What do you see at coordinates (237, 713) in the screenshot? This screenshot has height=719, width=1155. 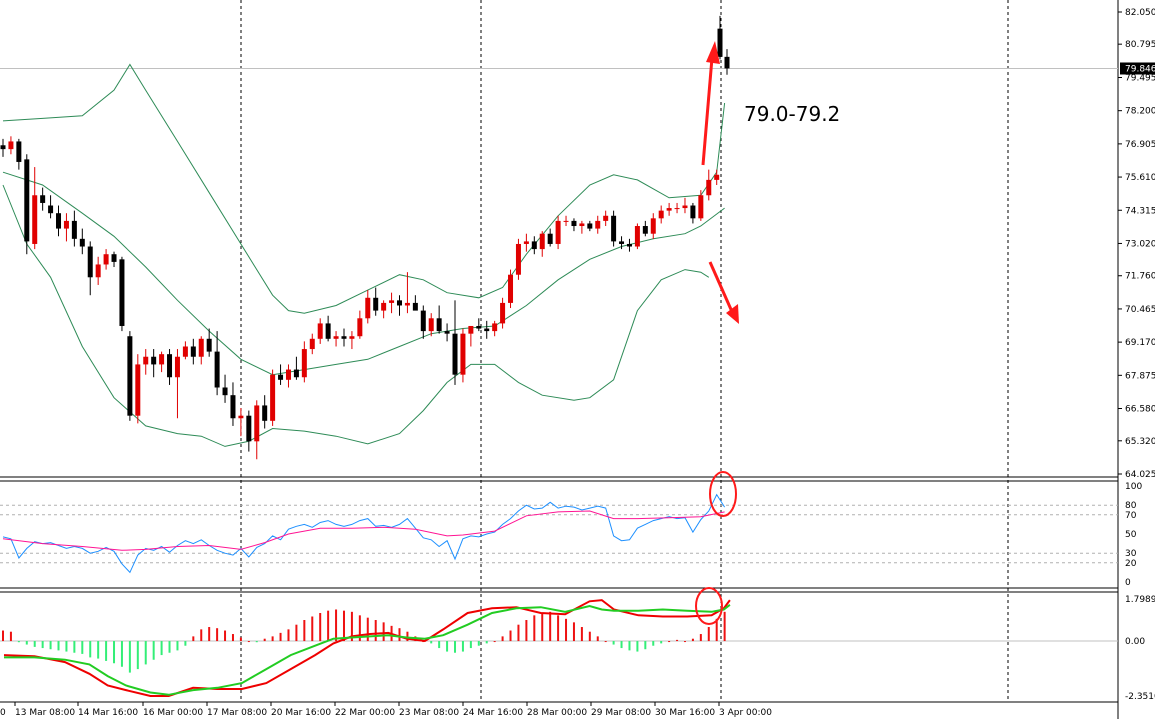 I see `time-tick-label: 17 Mar 08:00` at bounding box center [237, 713].